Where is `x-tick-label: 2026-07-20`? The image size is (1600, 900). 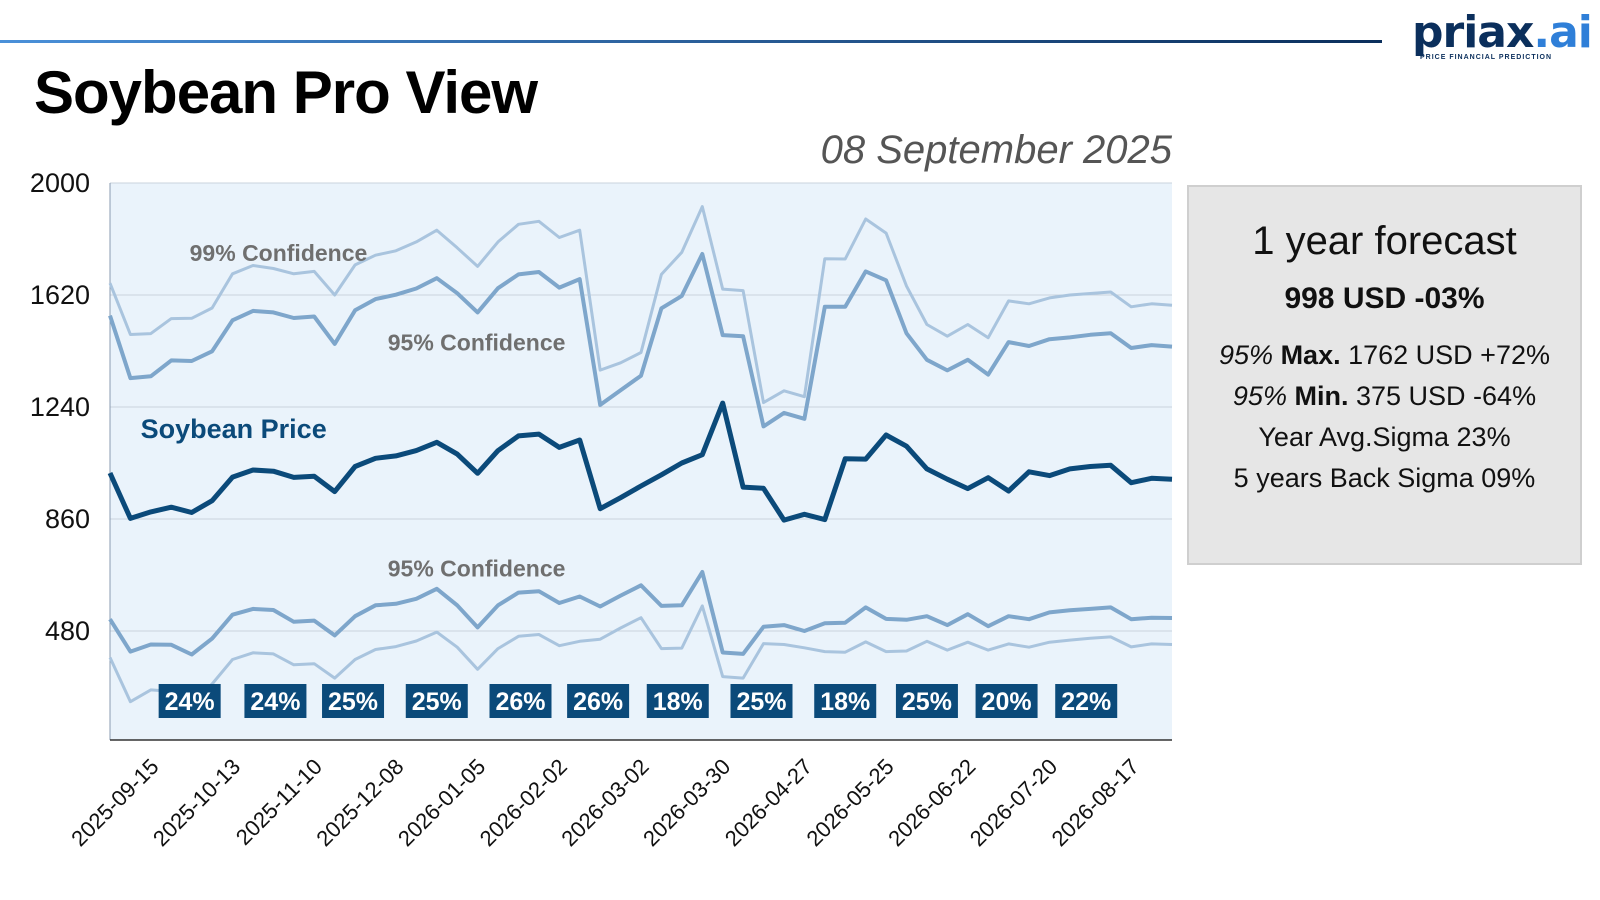
x-tick-label: 2026-07-20 is located at coordinates (1013, 802).